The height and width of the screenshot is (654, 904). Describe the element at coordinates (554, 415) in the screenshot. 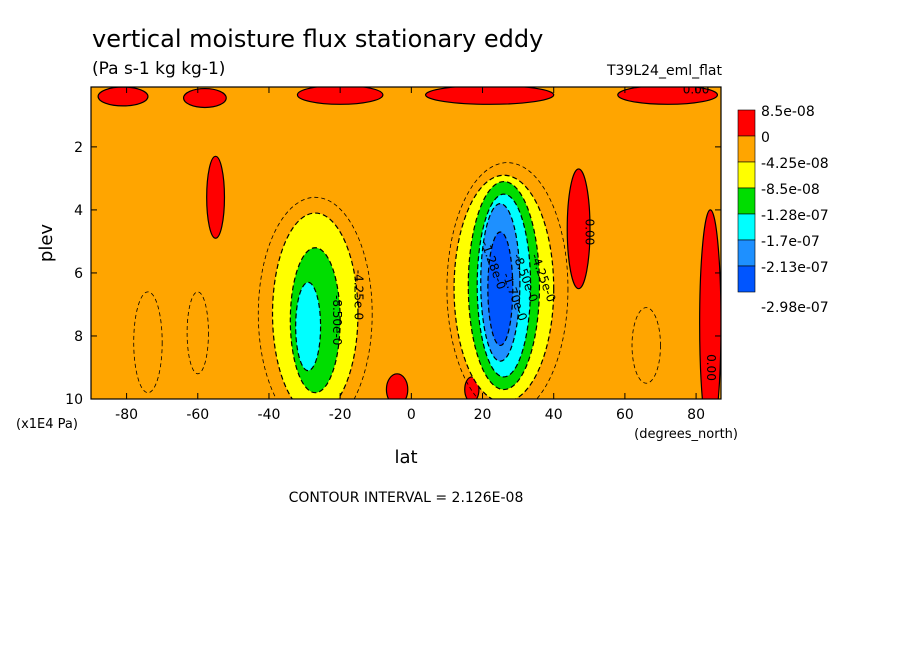

I see `x-tick-label: 40` at that location.